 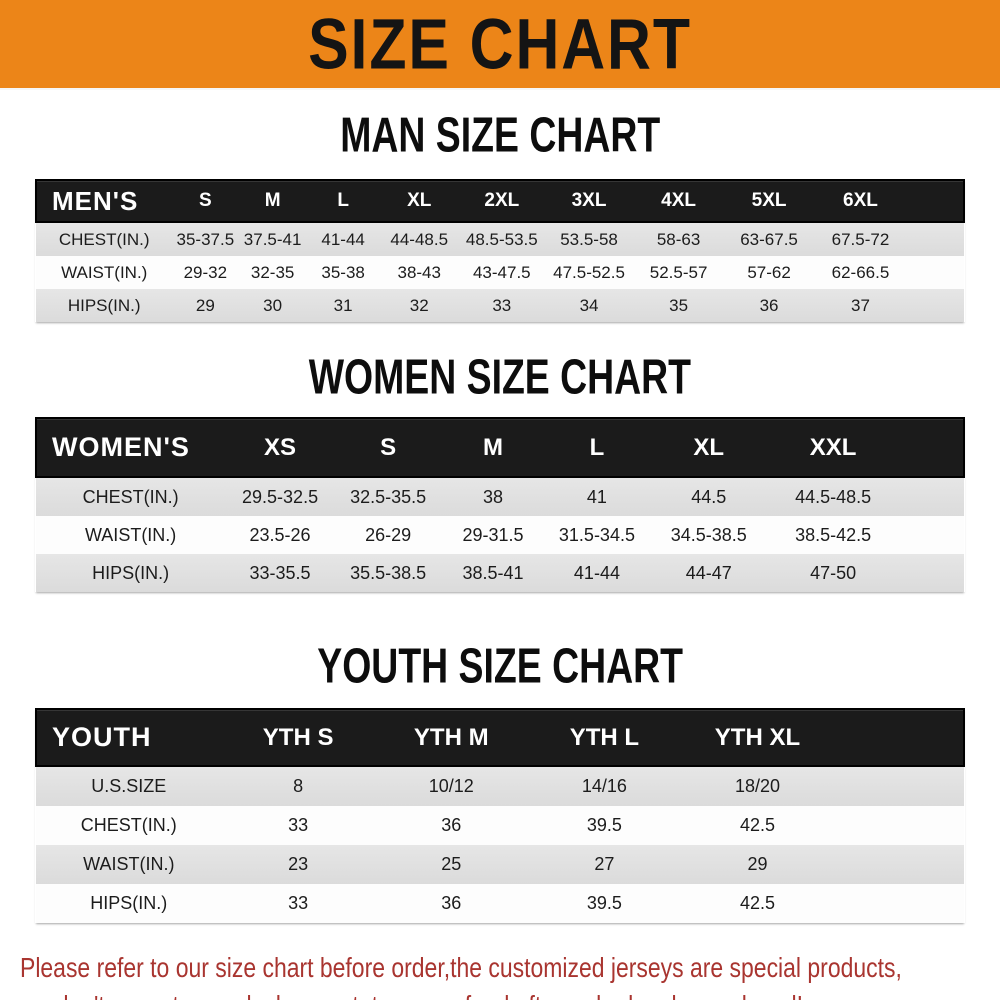 I want to click on banner-title: SIZE CHART, so click(x=500, y=44).